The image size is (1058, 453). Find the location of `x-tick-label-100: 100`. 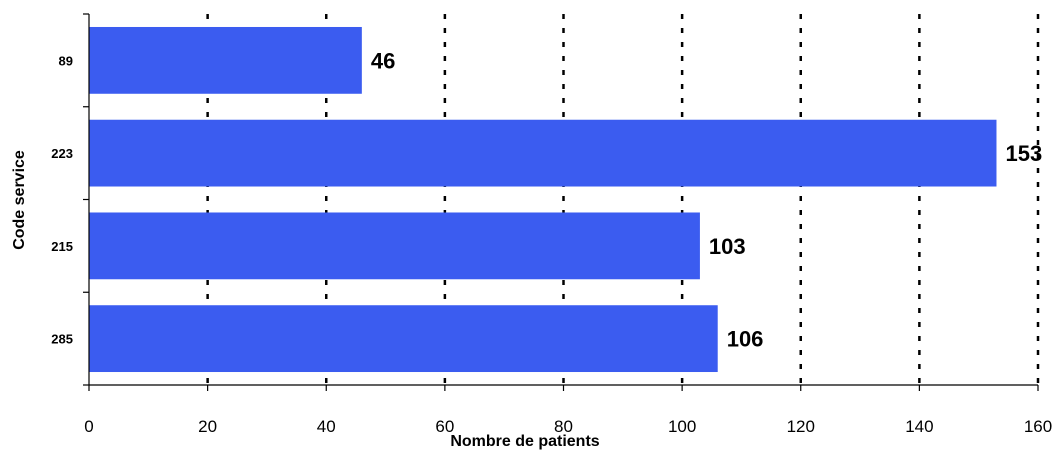

x-tick-label-100: 100 is located at coordinates (682, 426).